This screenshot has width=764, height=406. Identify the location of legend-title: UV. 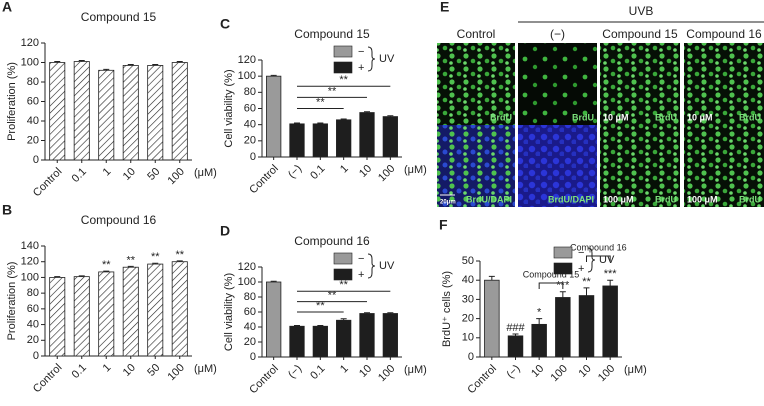
(387, 59).